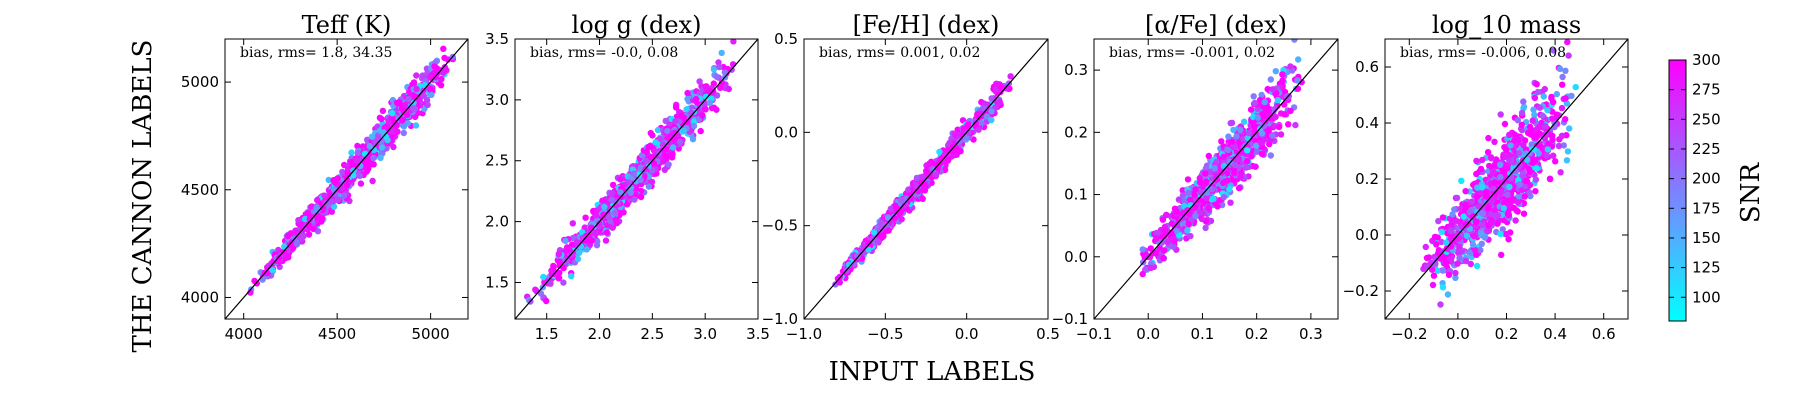 The width and height of the screenshot is (1800, 405). Describe the element at coordinates (1458, 334) in the screenshot. I see `x-tick-label: 0.0` at that location.